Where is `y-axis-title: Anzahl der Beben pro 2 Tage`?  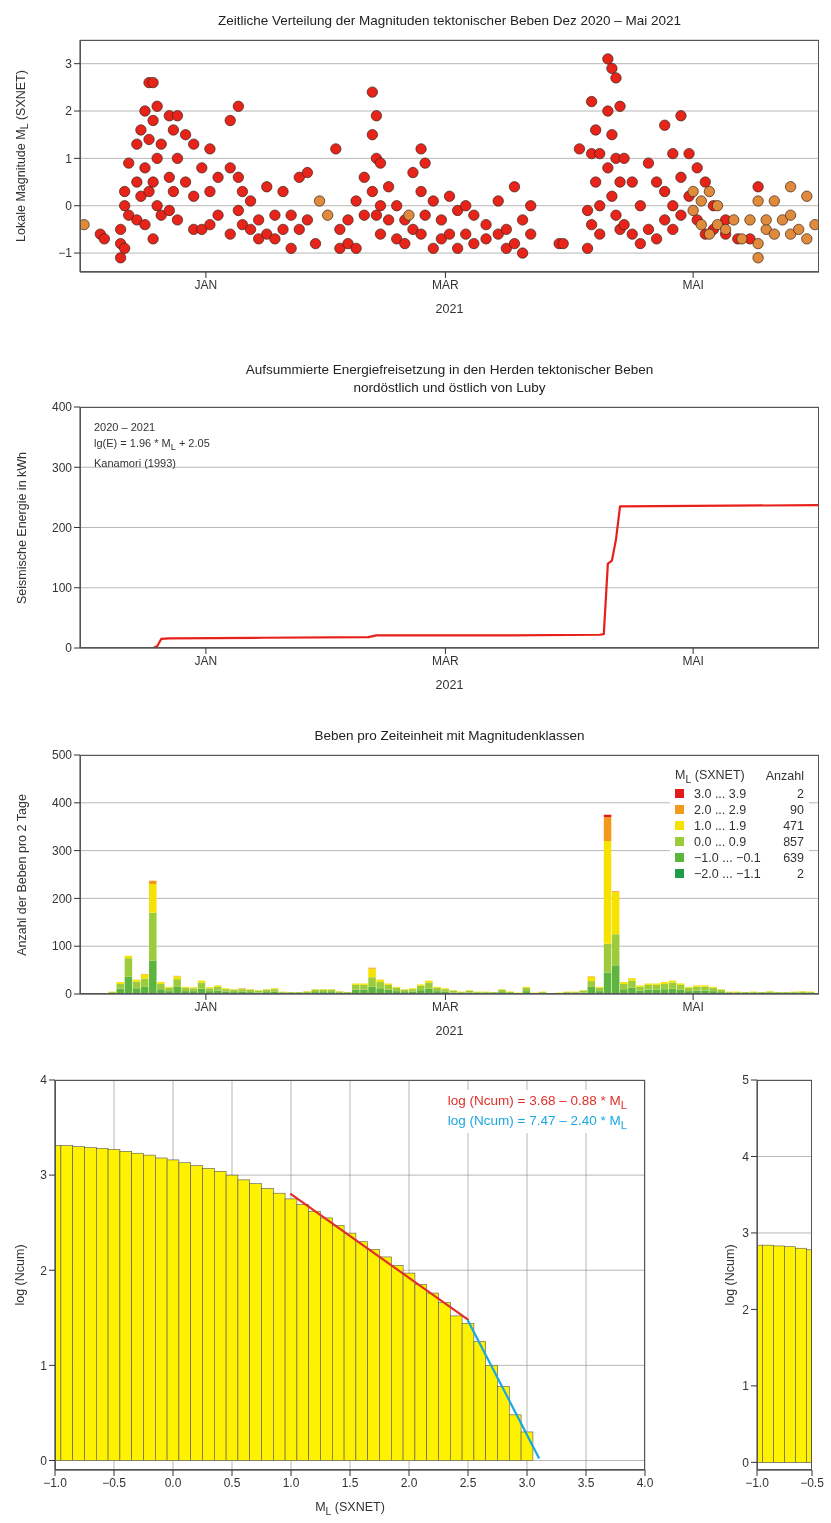
y-axis-title: Anzahl der Beben pro 2 Tage is located at coordinates (22, 874).